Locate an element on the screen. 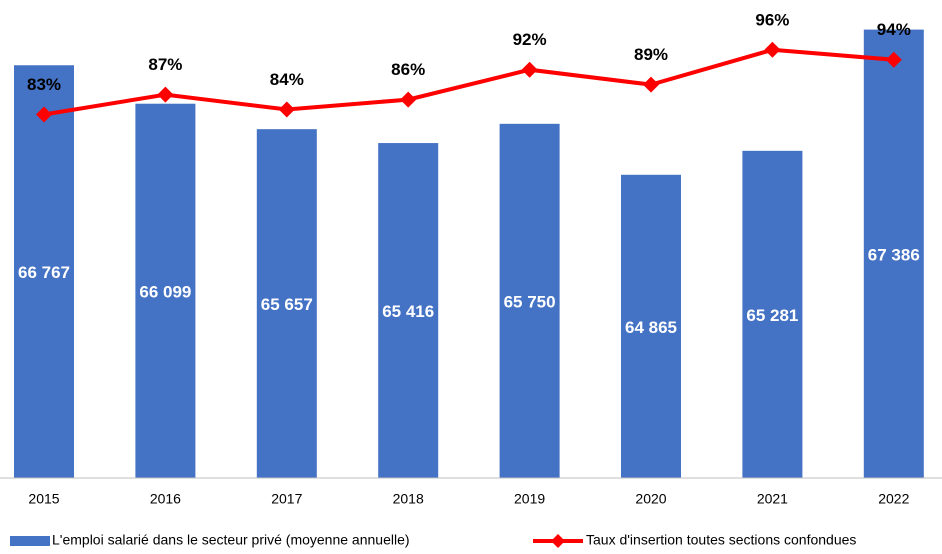  x-tick-label: 2016 is located at coordinates (165, 499).